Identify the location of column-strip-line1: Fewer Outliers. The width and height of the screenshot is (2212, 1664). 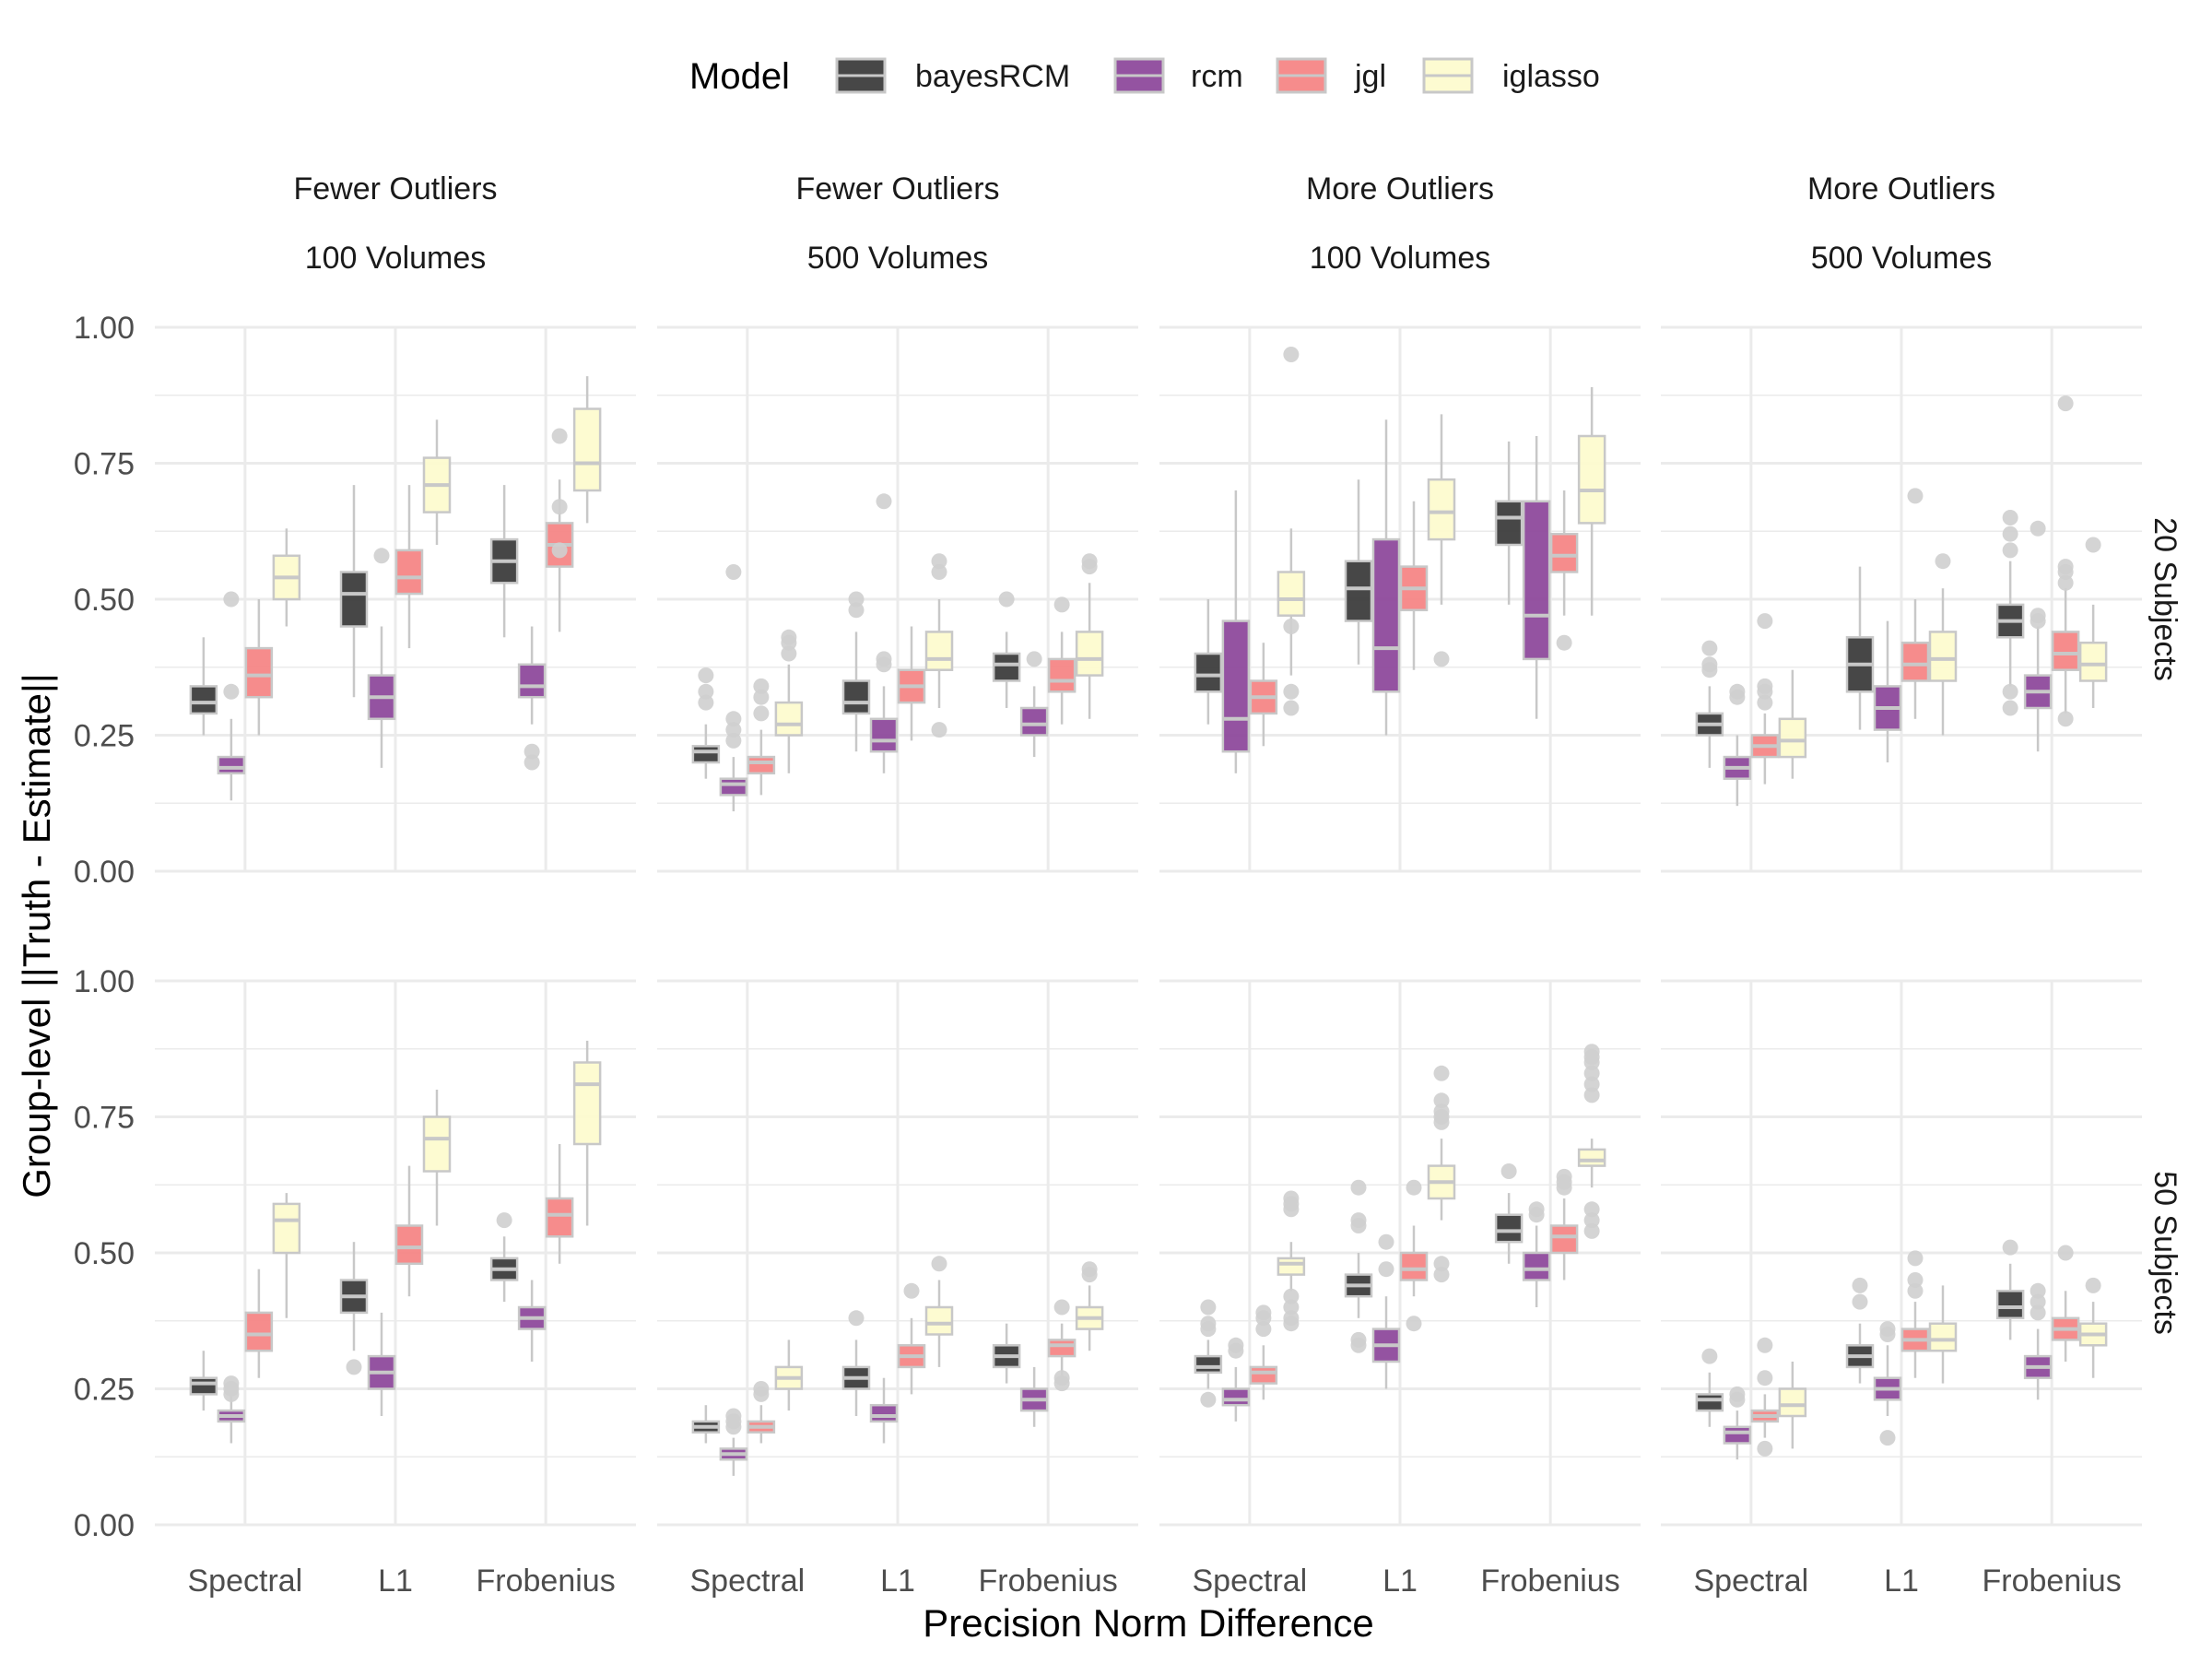
(395, 189).